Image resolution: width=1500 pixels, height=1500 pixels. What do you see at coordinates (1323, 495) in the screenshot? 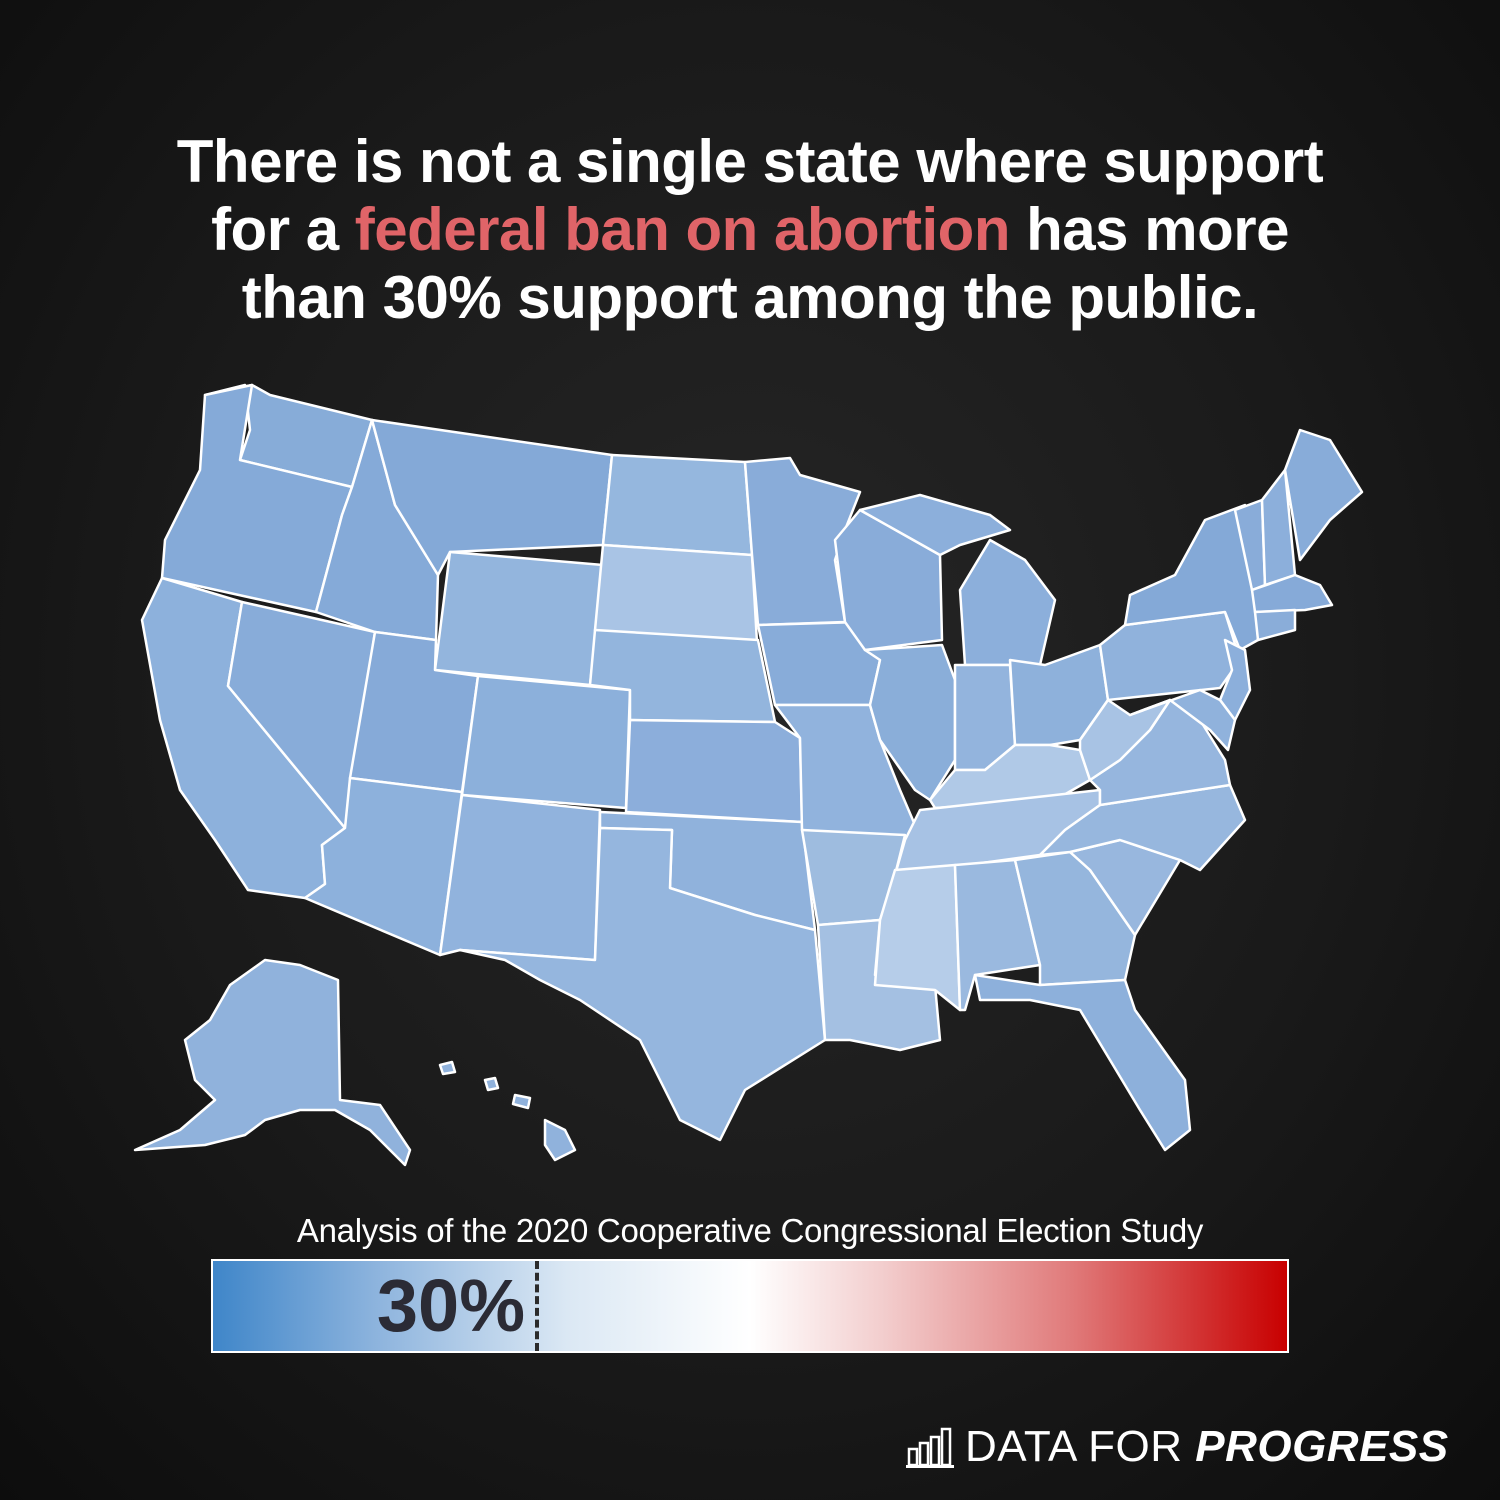
I see `state-maine` at bounding box center [1323, 495].